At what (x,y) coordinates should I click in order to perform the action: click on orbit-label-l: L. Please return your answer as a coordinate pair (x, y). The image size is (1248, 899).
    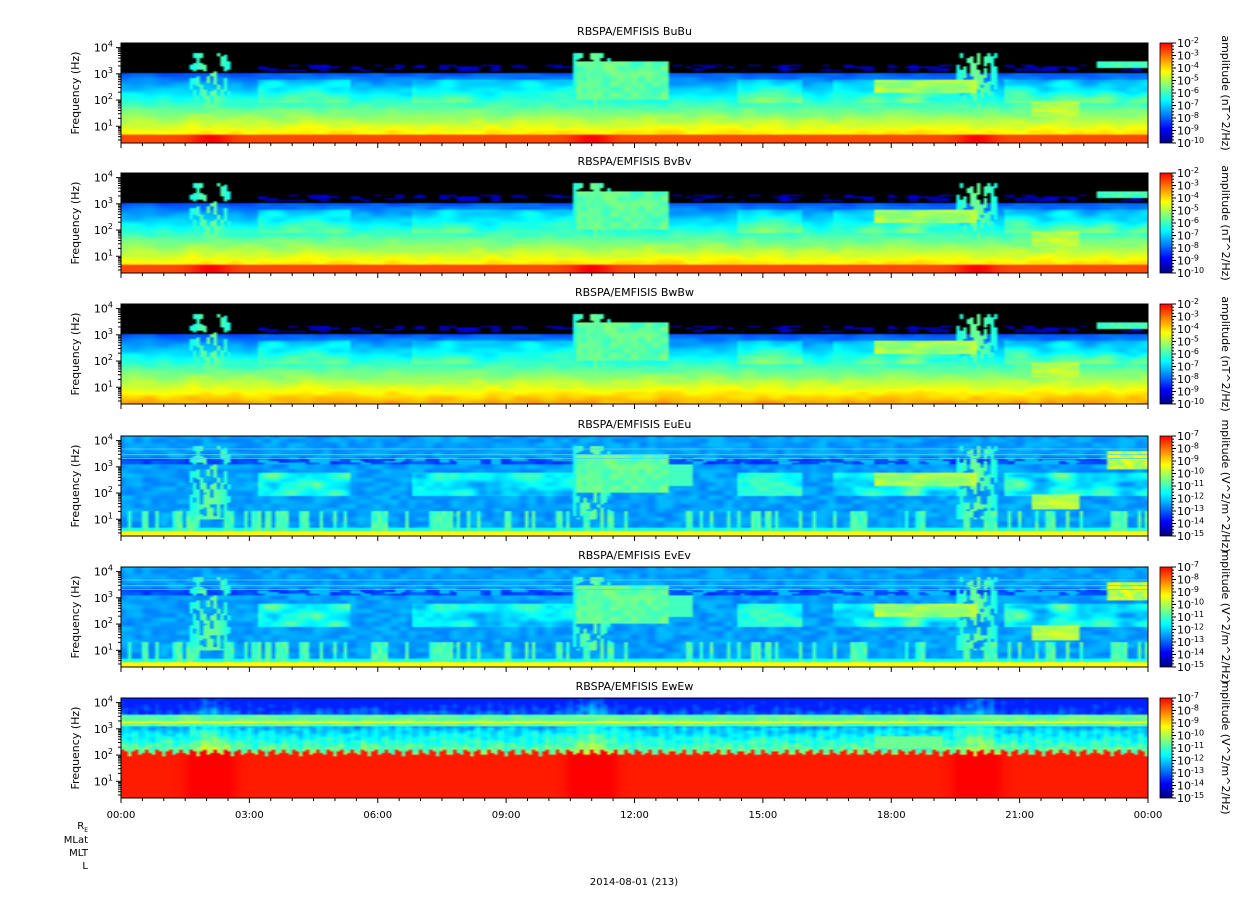
    Looking at the image, I should click on (85, 866).